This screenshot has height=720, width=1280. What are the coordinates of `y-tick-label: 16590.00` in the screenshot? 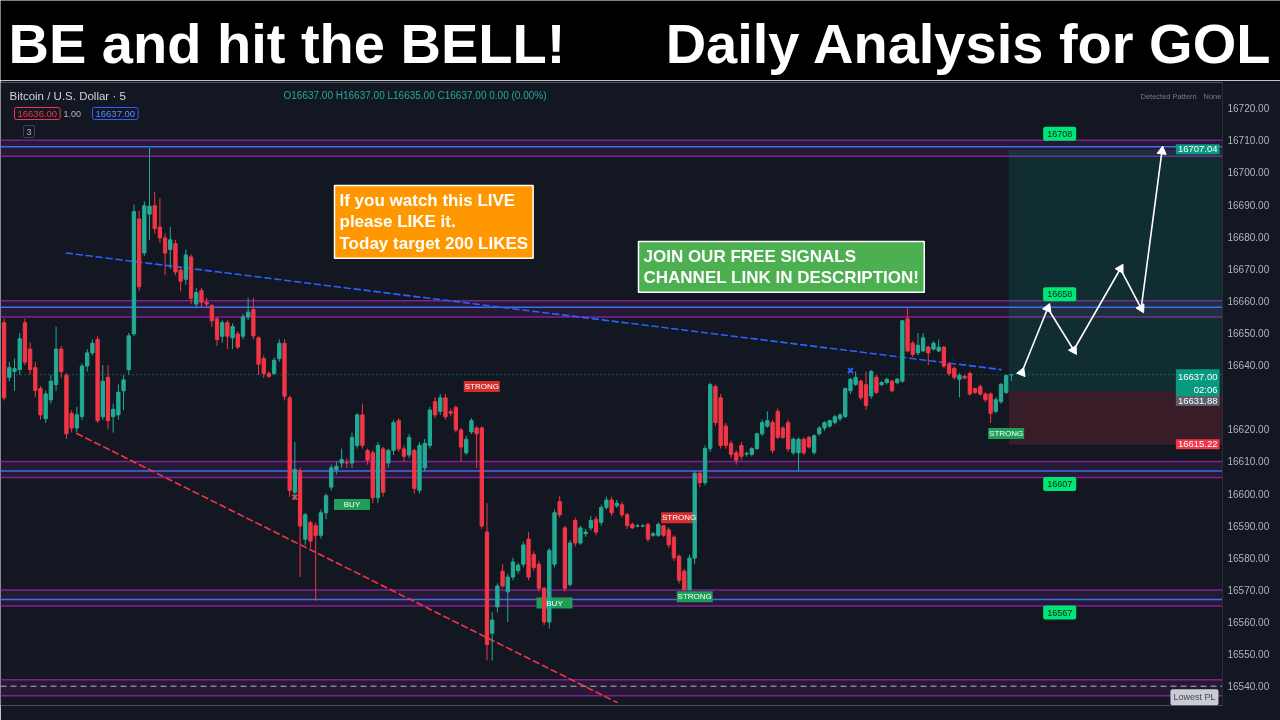 It's located at (1248, 526).